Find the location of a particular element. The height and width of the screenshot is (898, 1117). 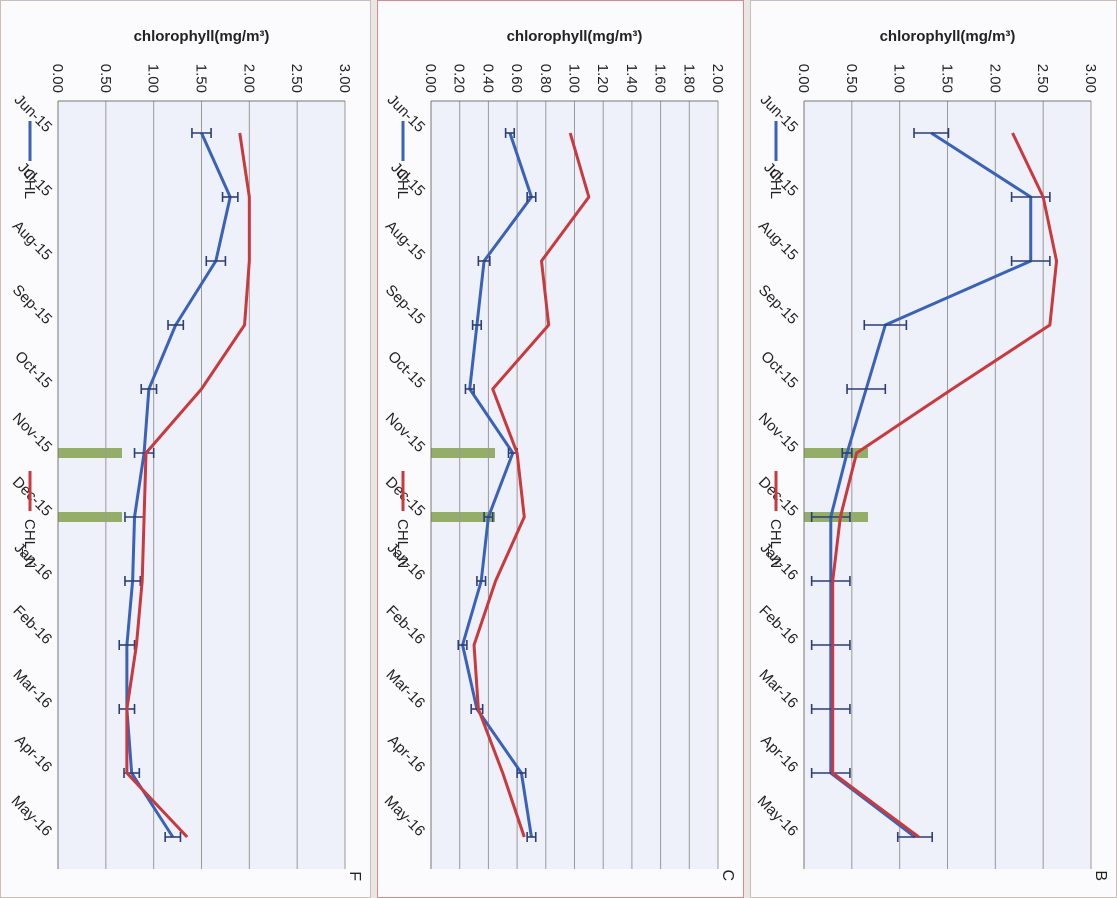

y-tick-label: 1.40 is located at coordinates (631, 78).